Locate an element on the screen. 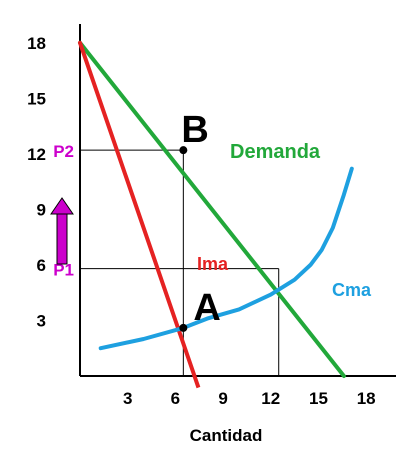 This screenshot has height=451, width=416. x-tick-label: 6 is located at coordinates (175, 398).